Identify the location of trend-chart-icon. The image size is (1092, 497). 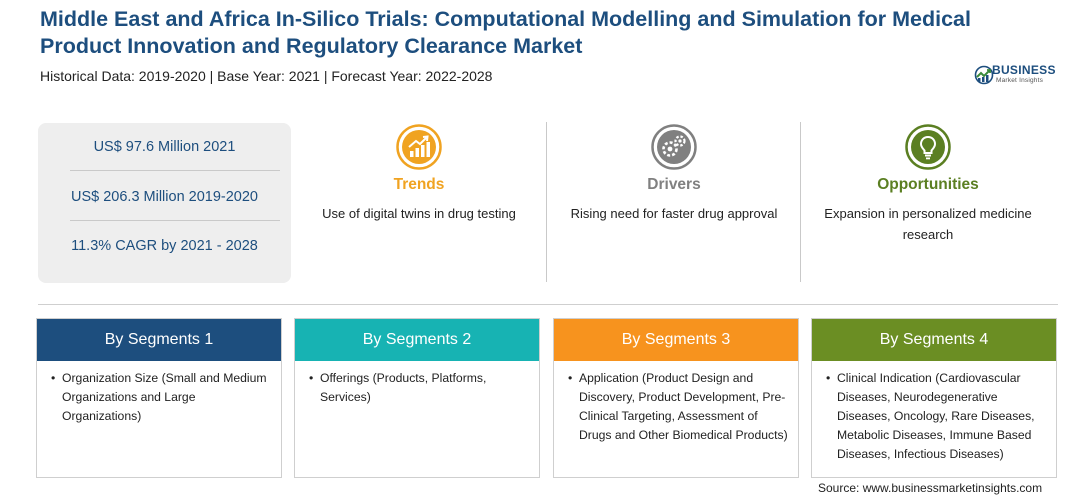
(419, 147).